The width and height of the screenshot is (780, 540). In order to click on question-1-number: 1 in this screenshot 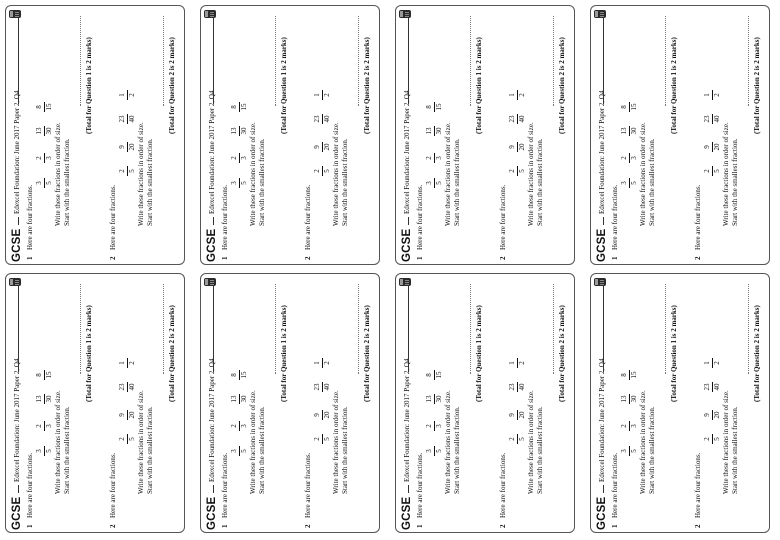, I will do `click(420, 526)`.